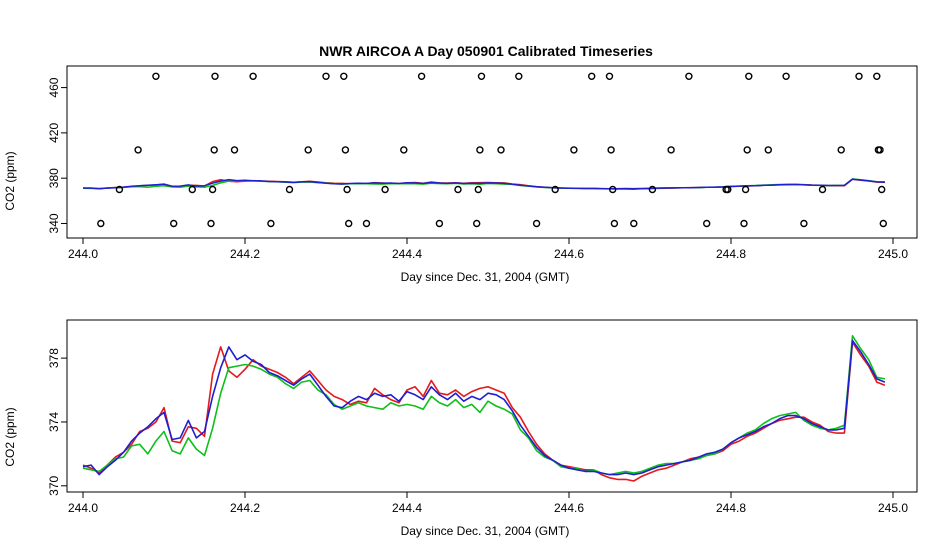 This screenshot has width=936, height=540. I want to click on y-tick-label: 460, so click(54, 87).